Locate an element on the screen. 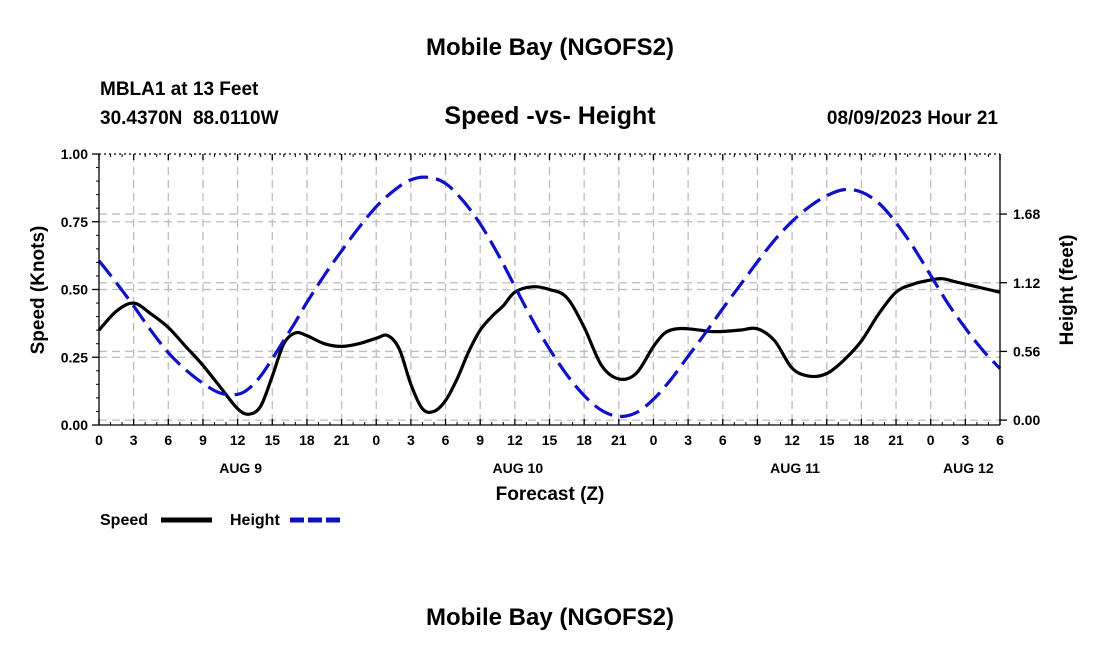 Image resolution: width=1100 pixels, height=650 pixels. y2-tick-label: 0.00 is located at coordinates (1026, 420).